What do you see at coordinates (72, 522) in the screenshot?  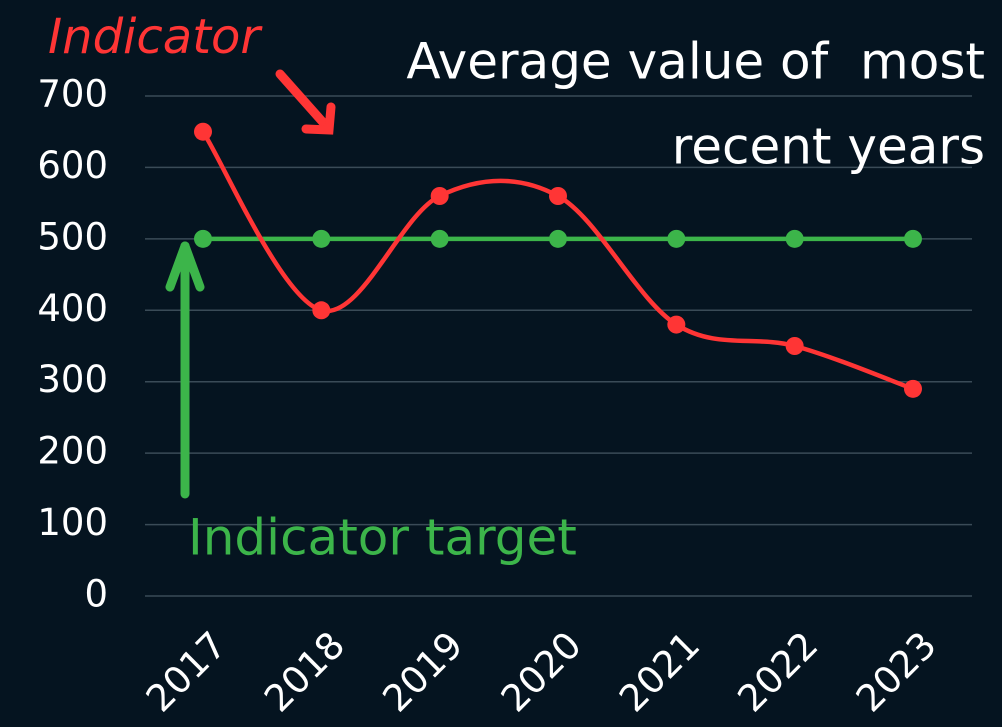 I see `y-tick-label: 100` at bounding box center [72, 522].